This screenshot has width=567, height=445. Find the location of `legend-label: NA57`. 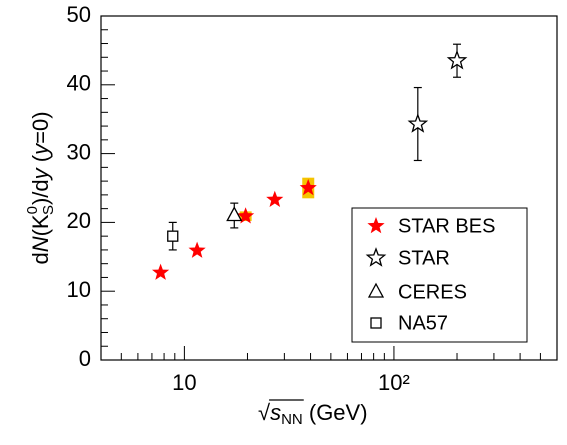

legend-label: NA57 is located at coordinates (423, 323).